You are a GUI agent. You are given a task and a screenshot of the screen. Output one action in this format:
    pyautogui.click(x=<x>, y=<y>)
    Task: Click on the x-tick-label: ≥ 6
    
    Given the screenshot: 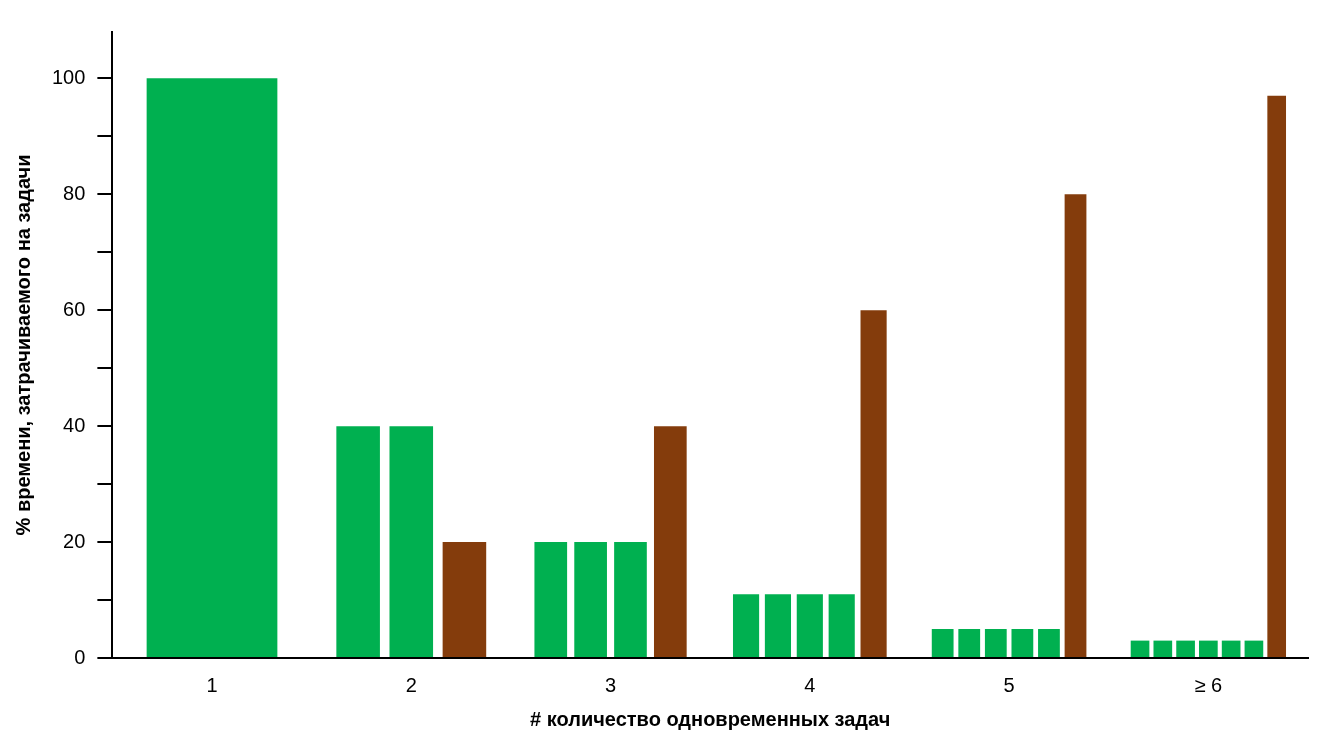 What is the action you would take?
    pyautogui.click(x=1208, y=684)
    